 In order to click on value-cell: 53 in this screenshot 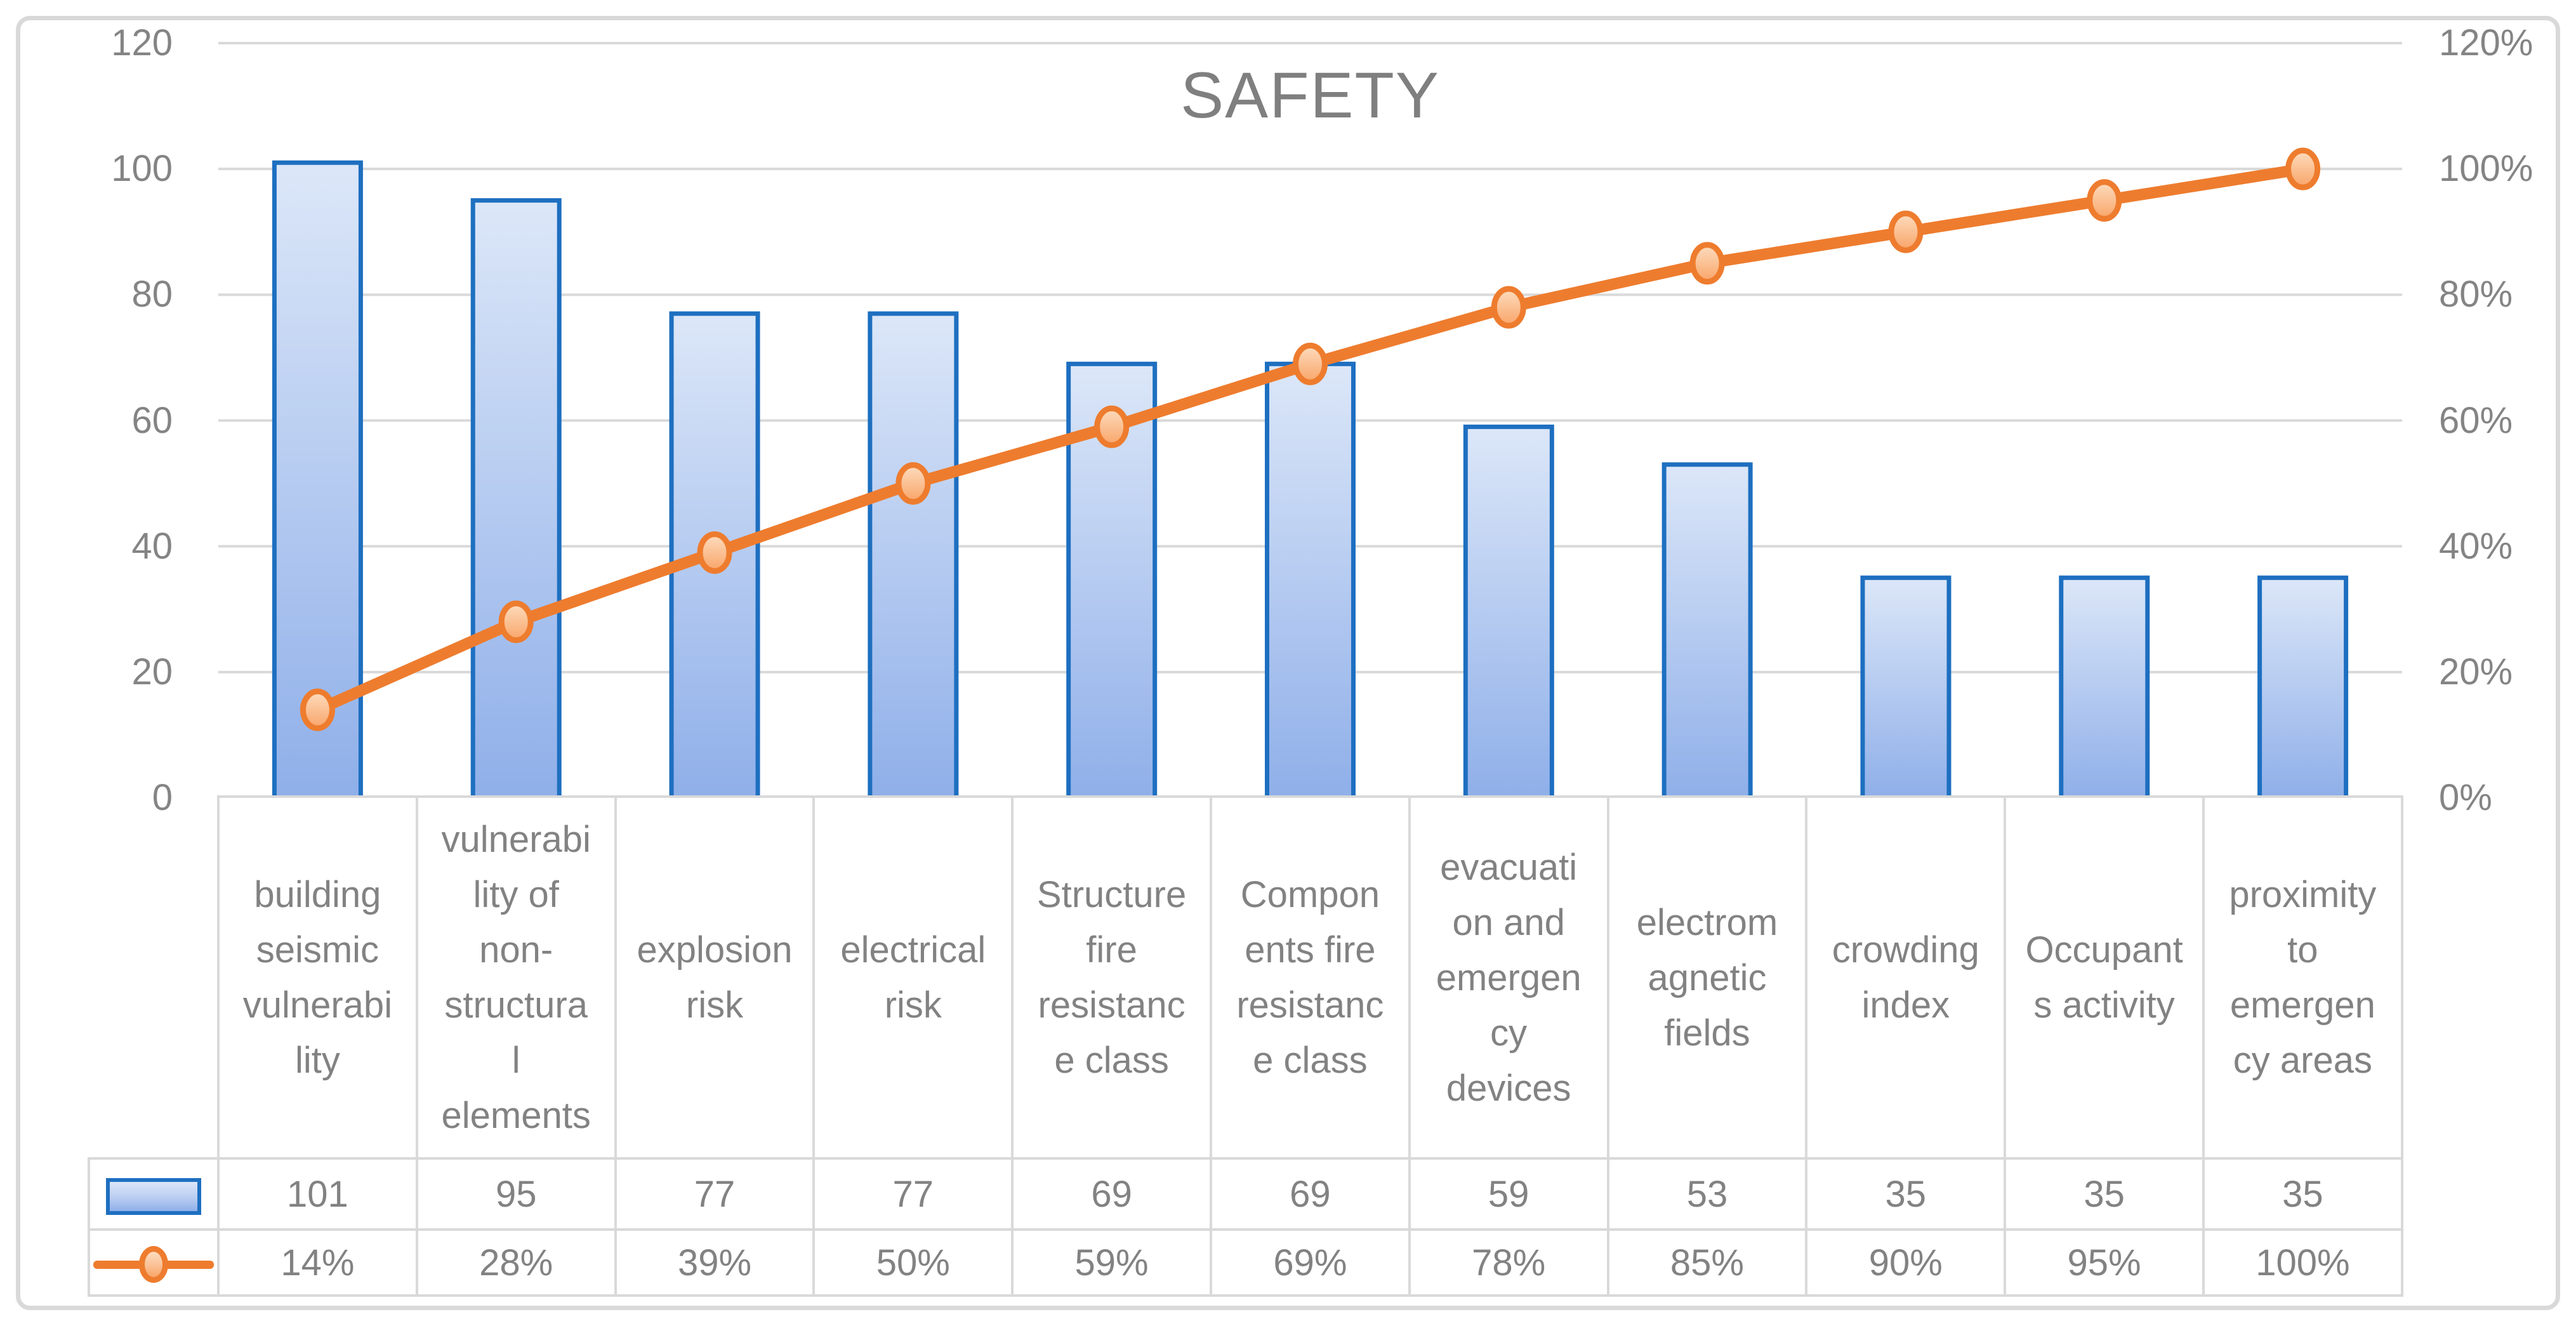, I will do `click(1707, 1194)`.